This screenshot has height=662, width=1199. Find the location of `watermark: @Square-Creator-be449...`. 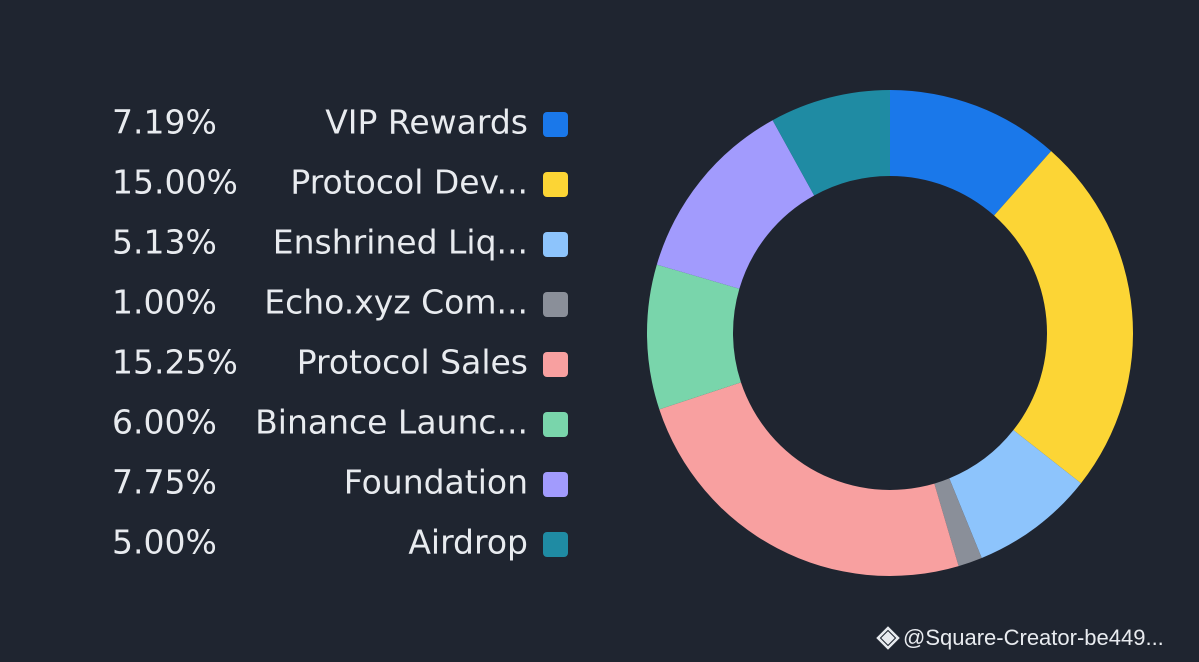

watermark: @Square-Creator-be449... is located at coordinates (1033, 637).